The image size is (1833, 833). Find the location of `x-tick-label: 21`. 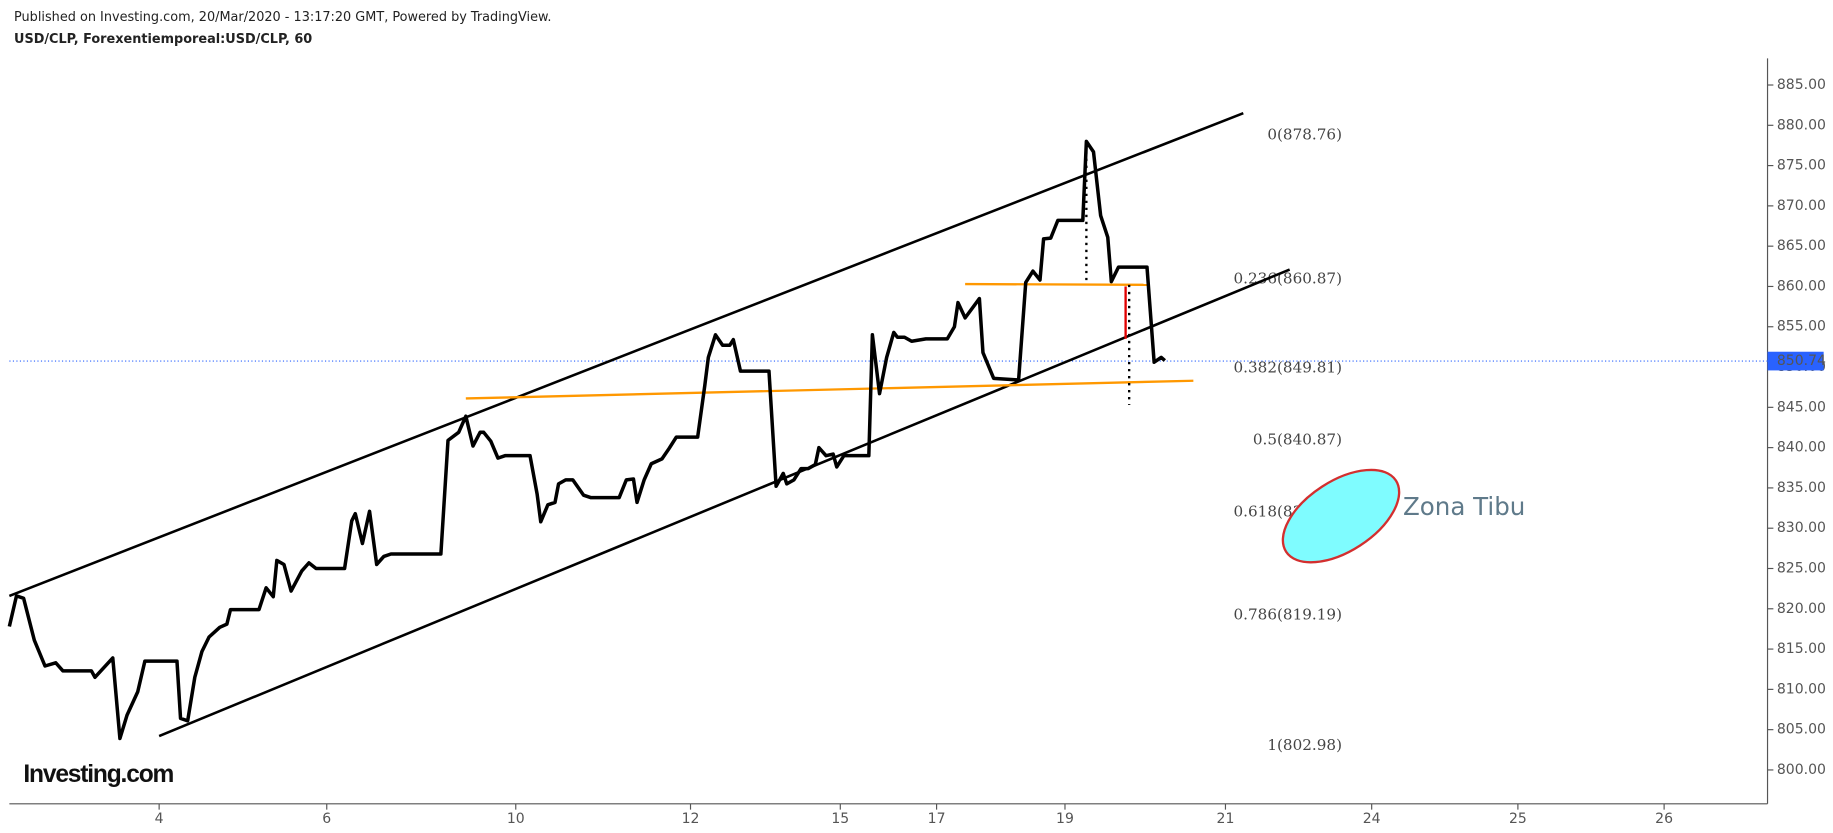

x-tick-label: 21 is located at coordinates (1226, 819).